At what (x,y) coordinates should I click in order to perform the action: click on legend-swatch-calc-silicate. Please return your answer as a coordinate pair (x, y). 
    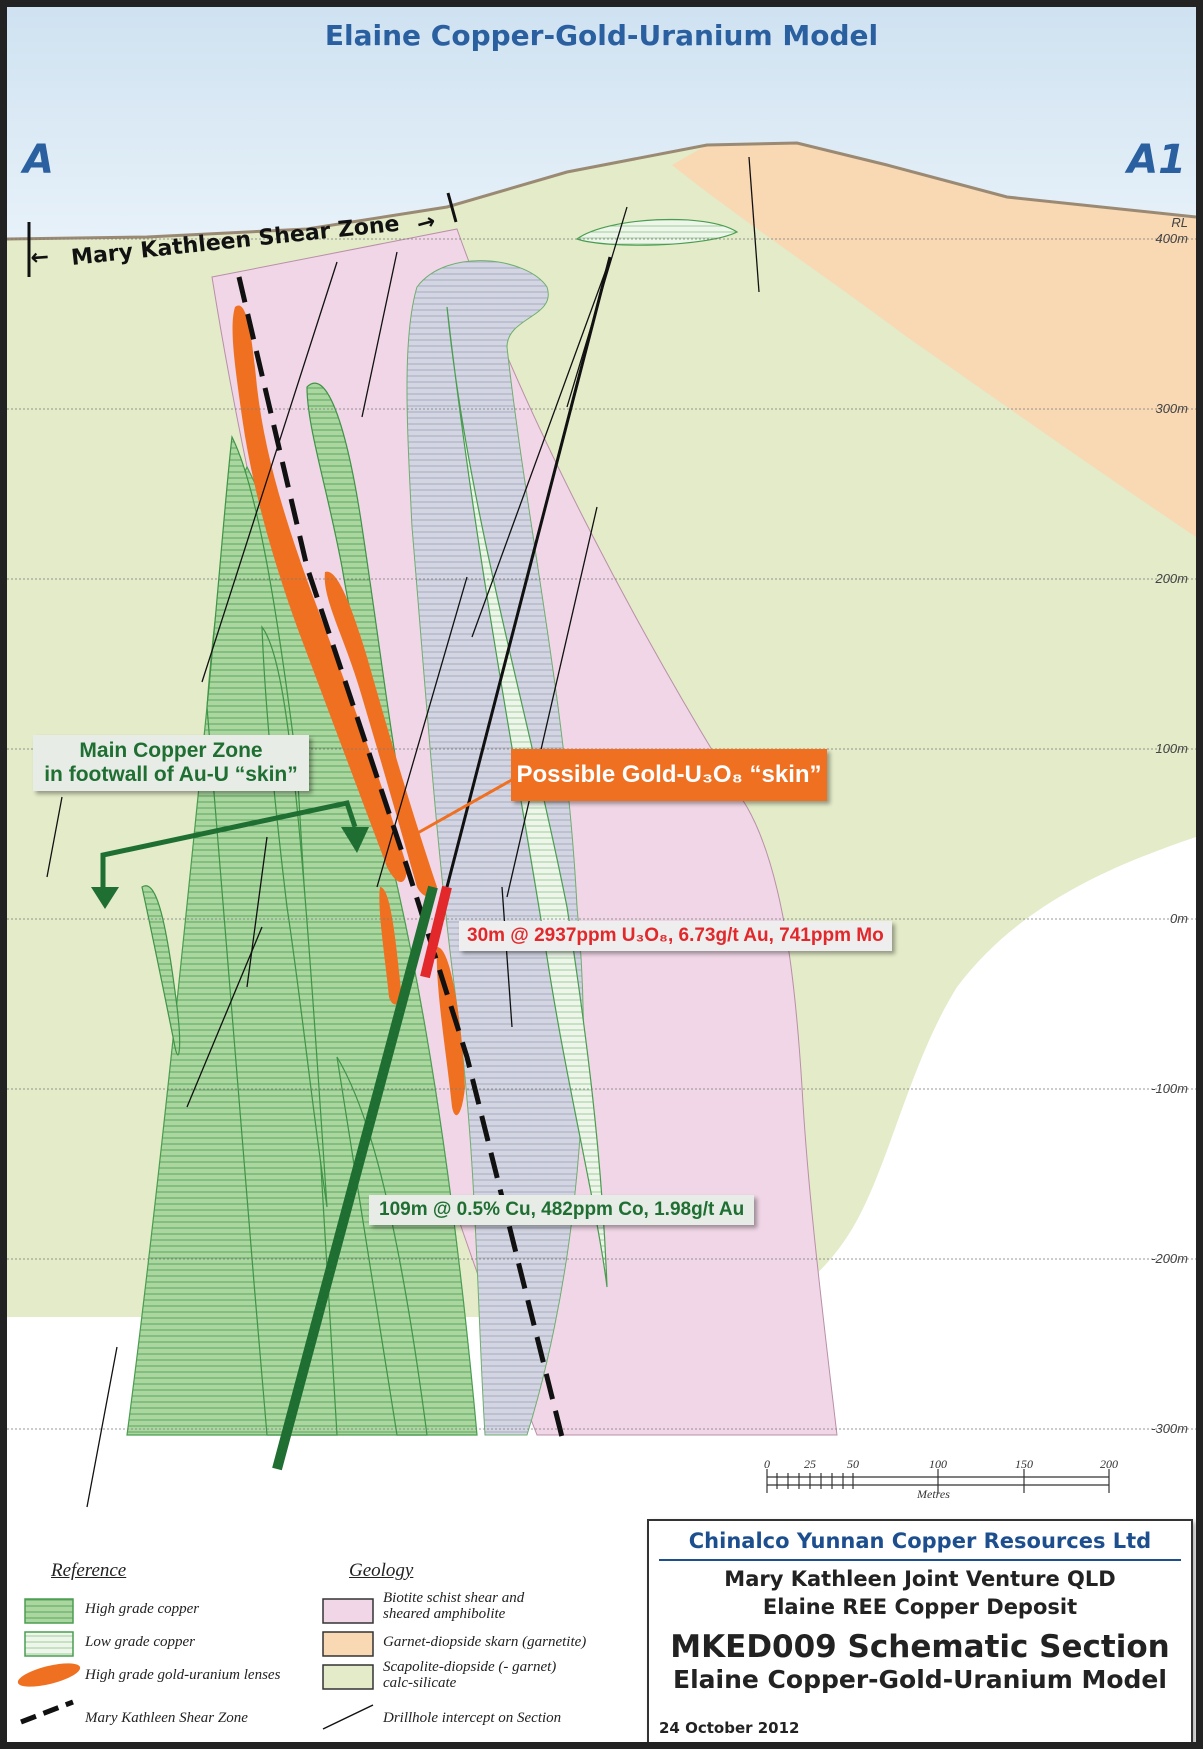
    Looking at the image, I should click on (348, 1677).